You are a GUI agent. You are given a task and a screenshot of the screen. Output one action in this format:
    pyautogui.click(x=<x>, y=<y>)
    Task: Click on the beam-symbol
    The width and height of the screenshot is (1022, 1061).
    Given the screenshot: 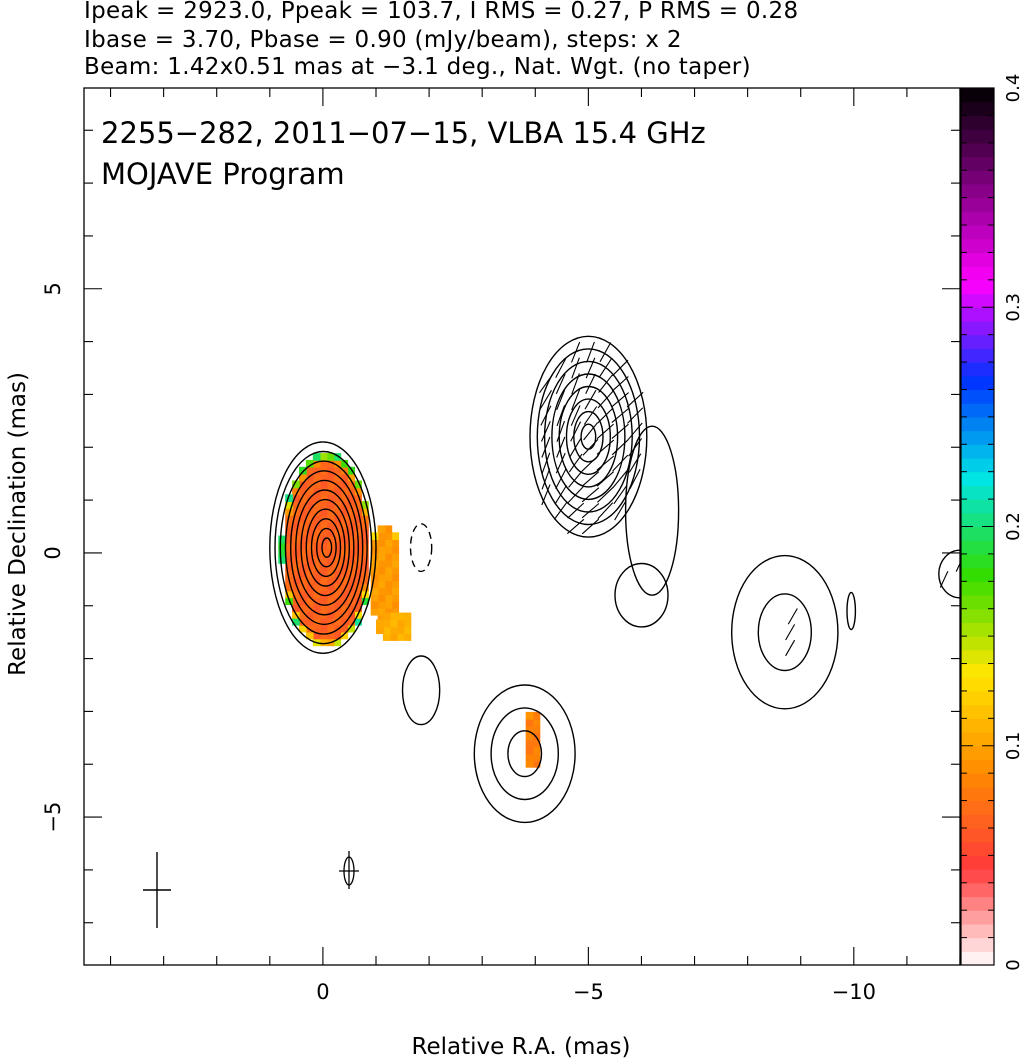 What is the action you would take?
    pyautogui.click(x=157, y=890)
    